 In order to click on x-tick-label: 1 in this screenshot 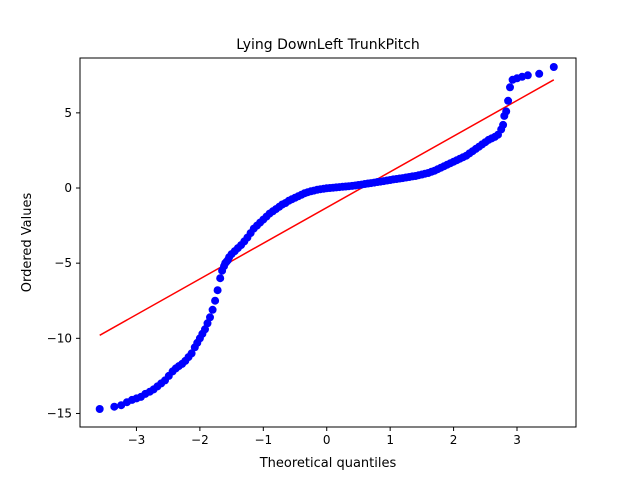, I will do `click(390, 440)`.